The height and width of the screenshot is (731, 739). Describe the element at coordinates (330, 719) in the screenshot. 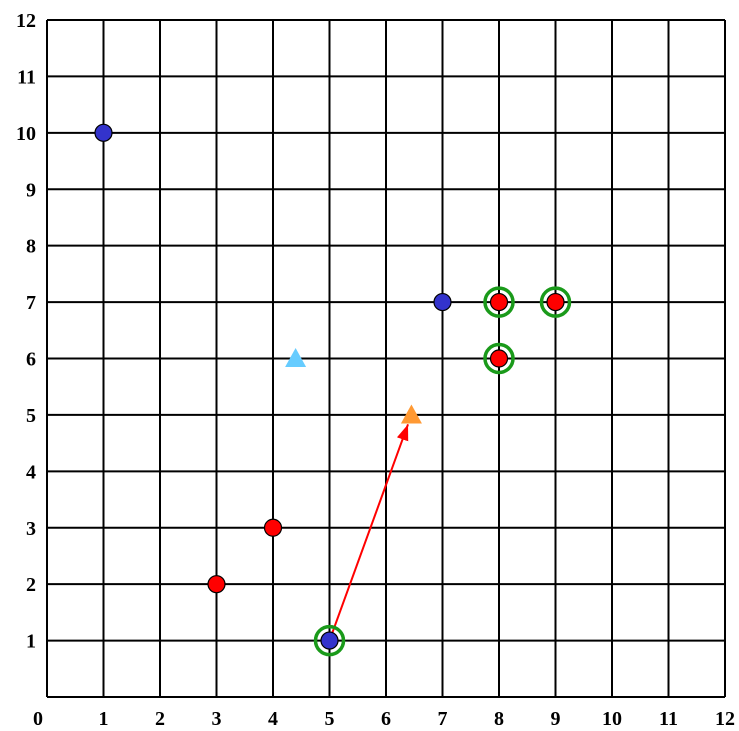

I see `x-tick-label: 5` at that location.